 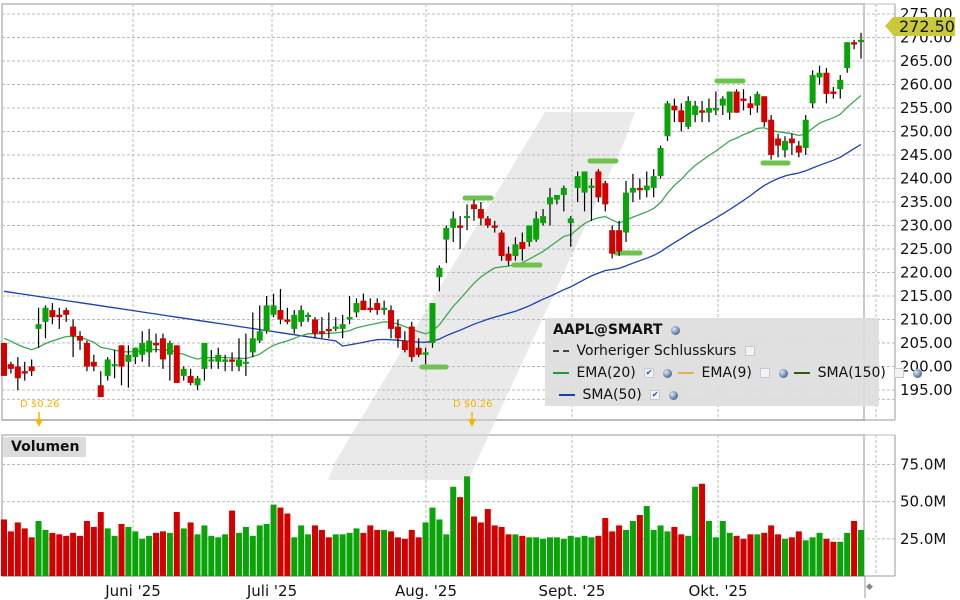 What do you see at coordinates (869, 587) in the screenshot?
I see `scroll-left-arrow-icon: ◆` at bounding box center [869, 587].